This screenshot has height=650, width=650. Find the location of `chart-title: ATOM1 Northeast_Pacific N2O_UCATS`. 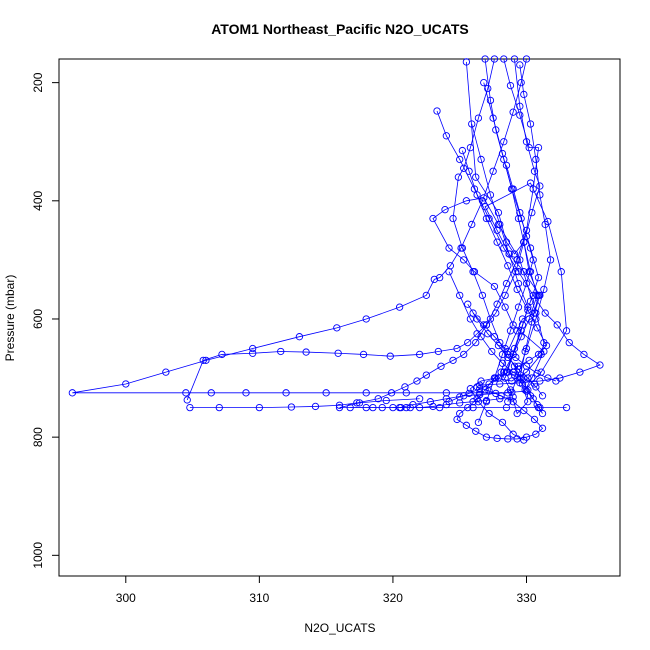

chart-title: ATOM1 Northeast_Pacific N2O_UCATS is located at coordinates (340, 29).